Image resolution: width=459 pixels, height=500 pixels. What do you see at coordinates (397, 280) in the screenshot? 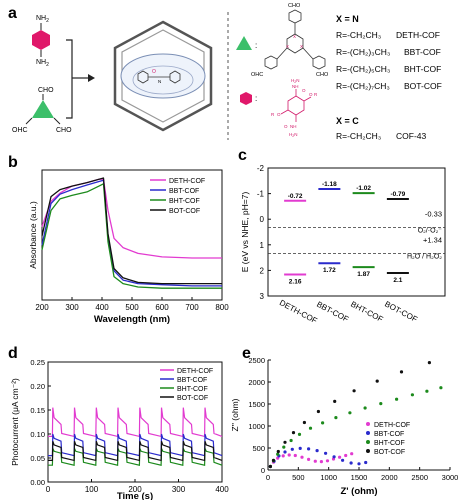
I see `vb-label: 2.1` at bounding box center [397, 280].